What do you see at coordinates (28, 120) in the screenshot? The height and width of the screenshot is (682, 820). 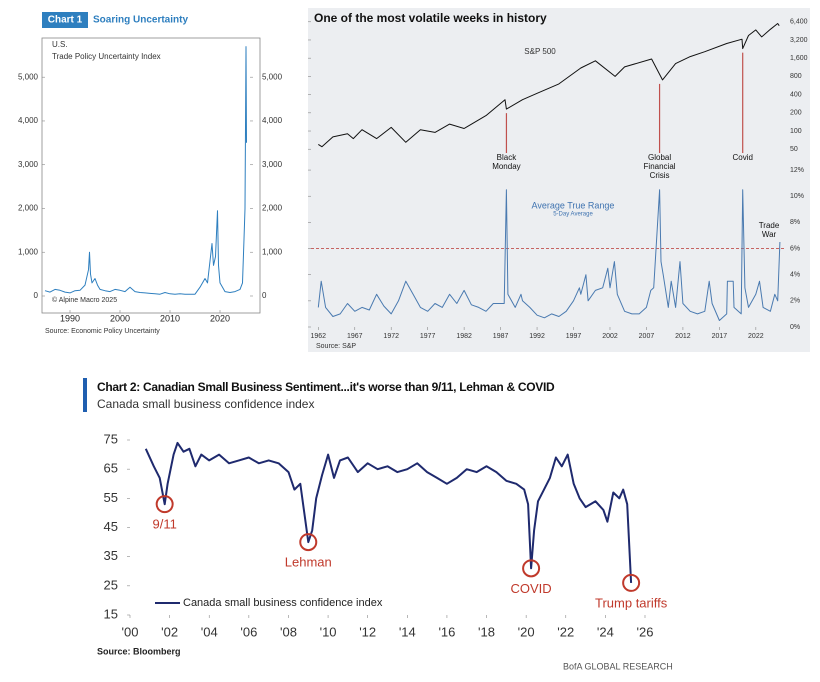 I see `y-tick-label: 4,000` at bounding box center [28, 120].